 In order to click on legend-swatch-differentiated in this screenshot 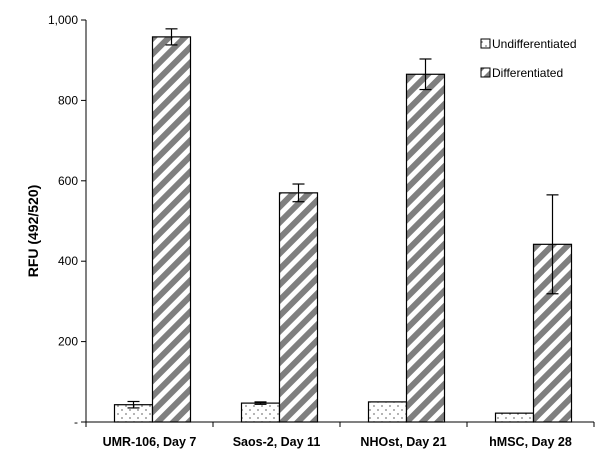, I will do `click(485, 72)`.